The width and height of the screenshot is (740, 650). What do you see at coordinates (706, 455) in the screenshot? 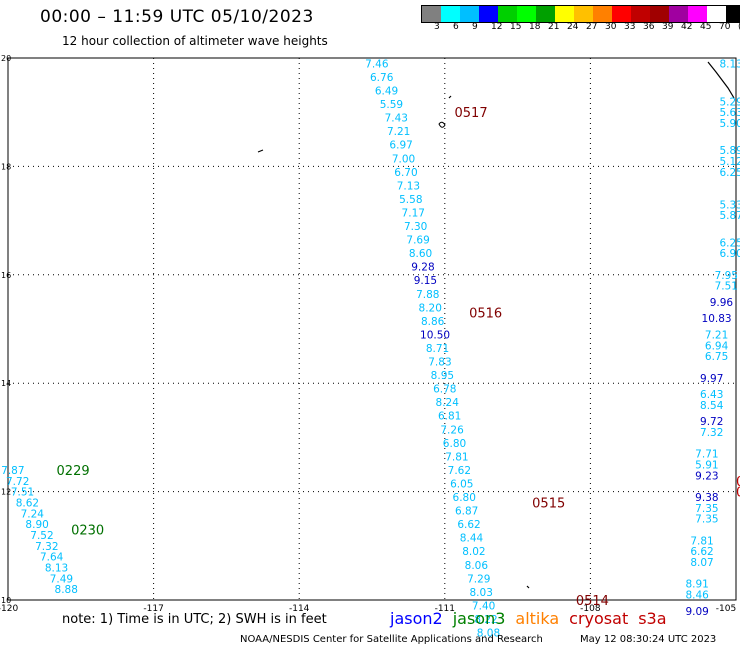
I see `wave-height-label: 7.71` at bounding box center [706, 455].